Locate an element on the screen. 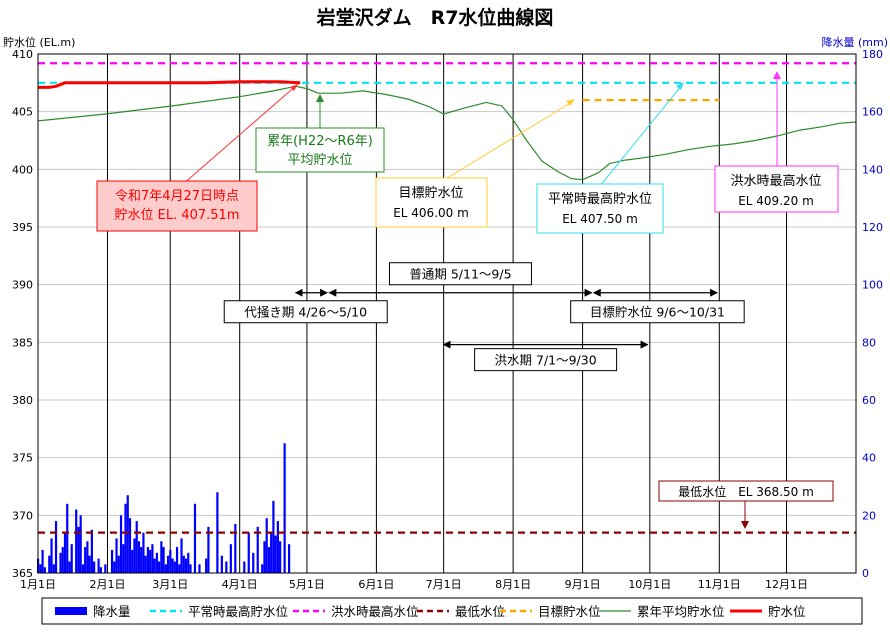 Image resolution: width=890 pixels, height=636 pixels. legend-label: 洪水時最高水位 is located at coordinates (375, 611).